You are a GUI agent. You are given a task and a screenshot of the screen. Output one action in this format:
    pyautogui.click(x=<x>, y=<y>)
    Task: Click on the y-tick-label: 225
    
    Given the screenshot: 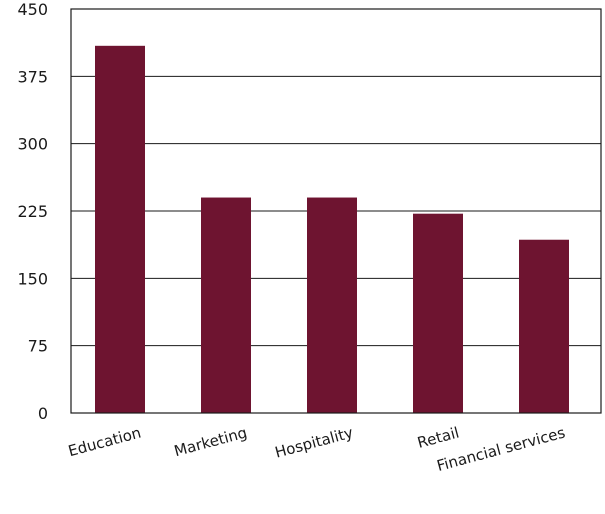 What is the action you would take?
    pyautogui.click(x=32, y=211)
    